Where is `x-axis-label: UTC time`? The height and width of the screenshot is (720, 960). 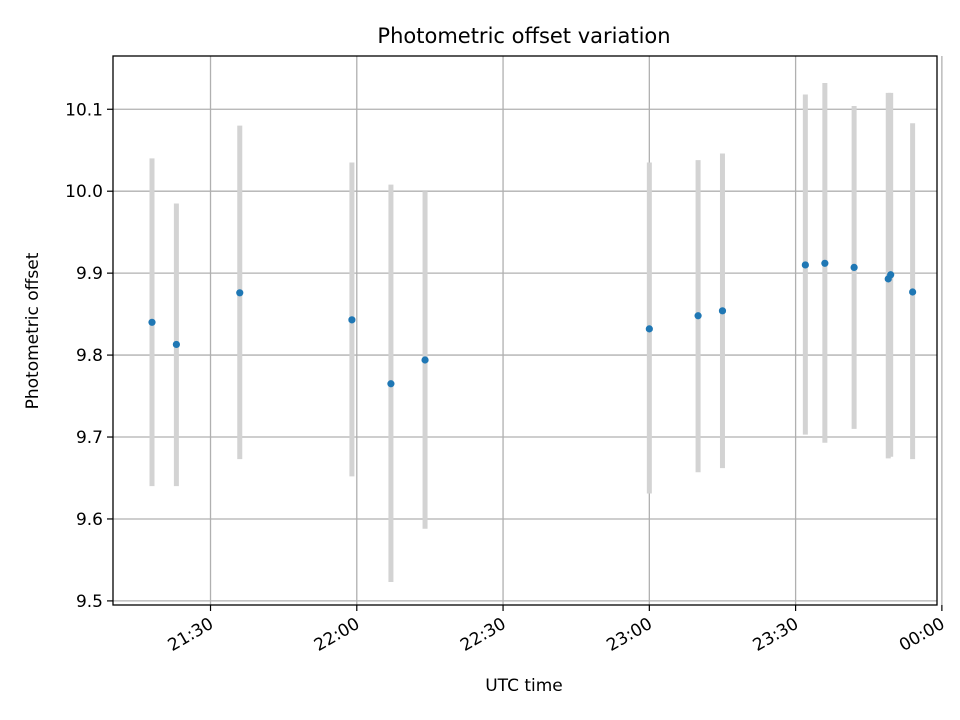 x-axis-label: UTC time is located at coordinates (524, 686).